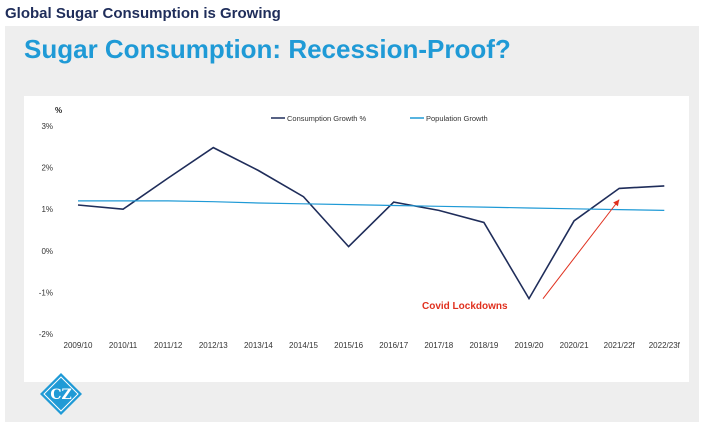  I want to click on annotation-layer: Covid Lockdowns, so click(521, 255).